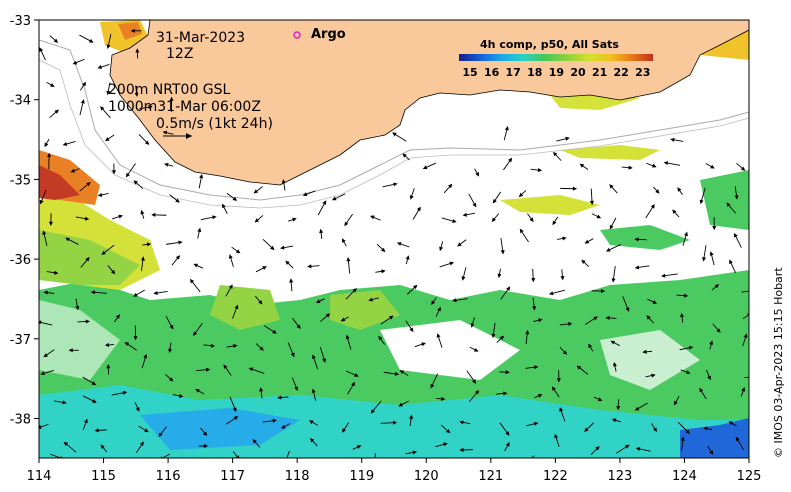 The height and width of the screenshot is (492, 791). Describe the element at coordinates (549, 44) in the screenshot. I see `legend-title: 4h comp, p50, All Sats` at that location.